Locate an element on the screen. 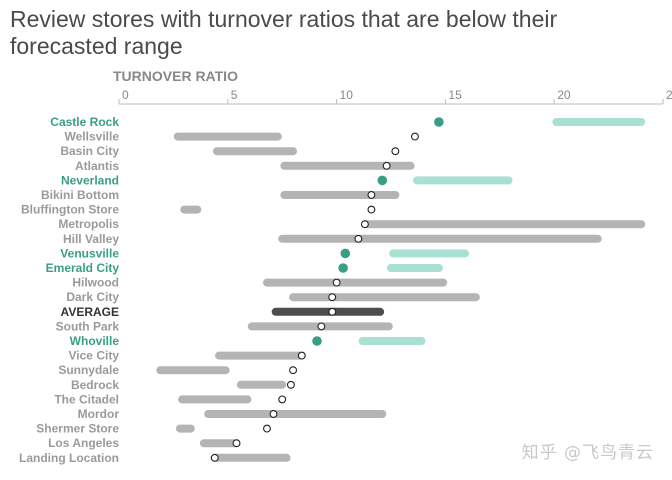 This screenshot has width=672, height=480. x-tick-label: 5 is located at coordinates (234, 95).